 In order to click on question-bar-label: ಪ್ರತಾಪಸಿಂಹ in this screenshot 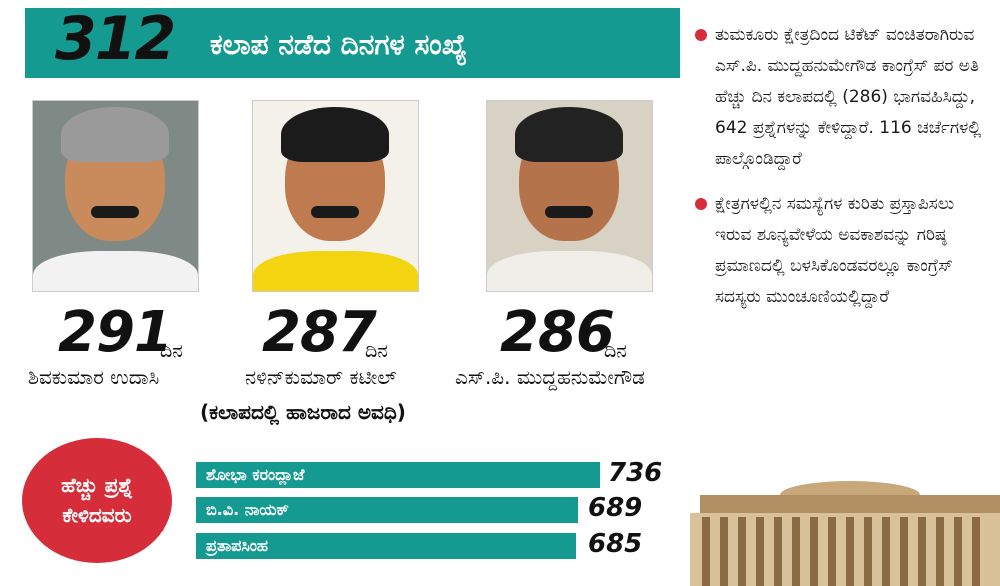, I will do `click(237, 545)`.